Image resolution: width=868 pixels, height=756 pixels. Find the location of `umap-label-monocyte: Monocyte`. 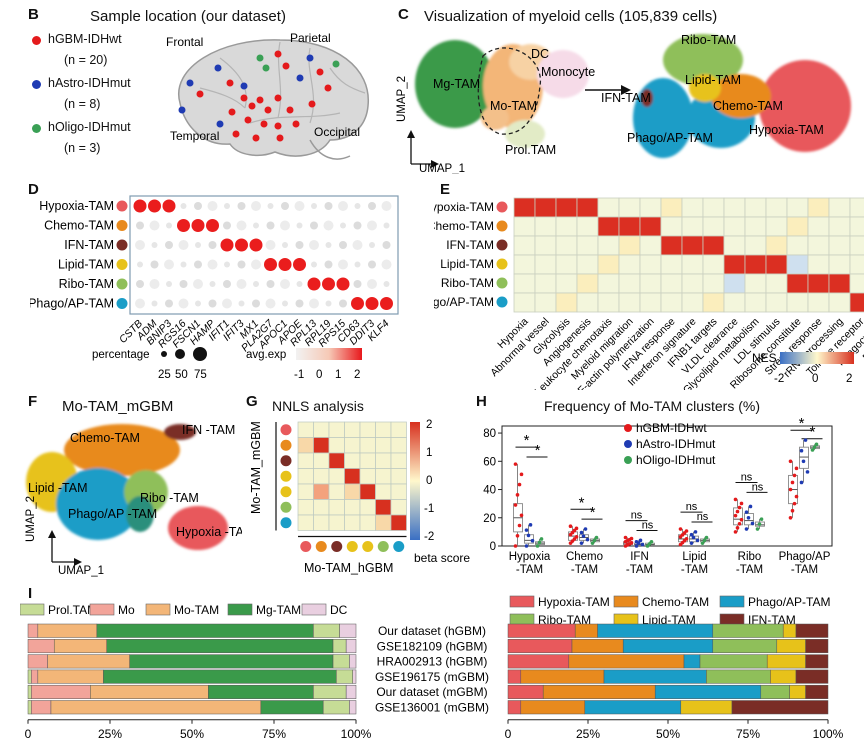

umap-label-monocyte: Monocyte is located at coordinates (568, 72).